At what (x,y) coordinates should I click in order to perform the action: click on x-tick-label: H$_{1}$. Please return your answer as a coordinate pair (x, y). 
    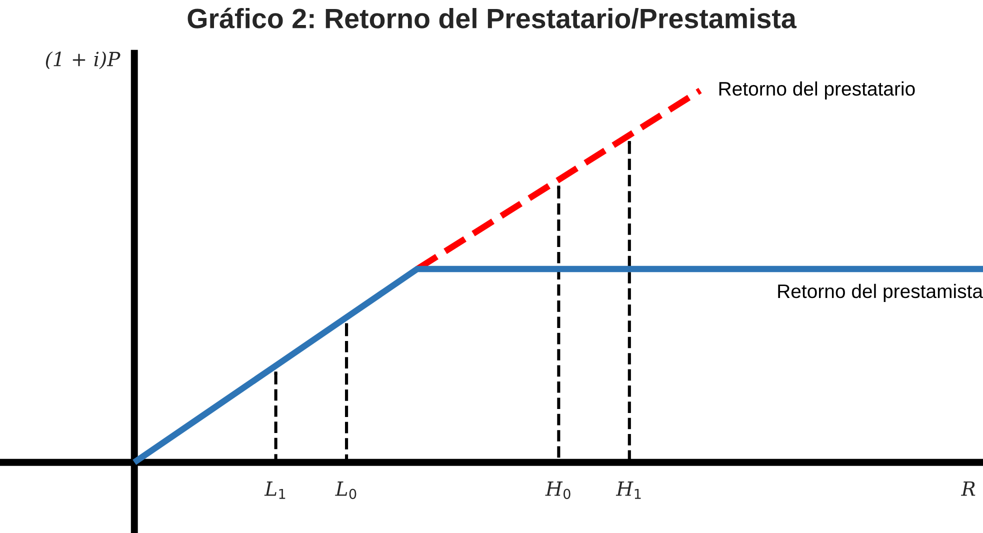
    Looking at the image, I should click on (628, 490).